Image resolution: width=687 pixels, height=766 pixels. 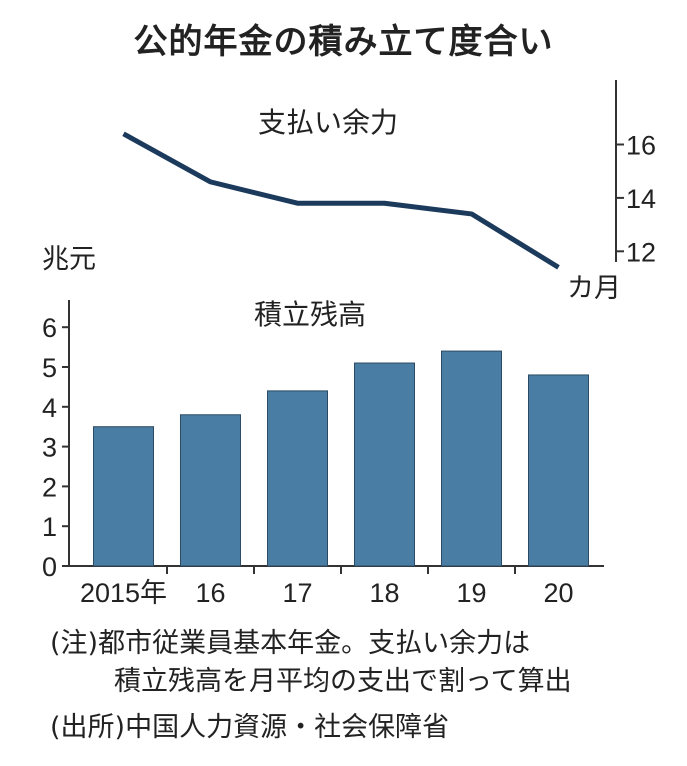 I want to click on line-y-unit: カ月, so click(x=594, y=288).